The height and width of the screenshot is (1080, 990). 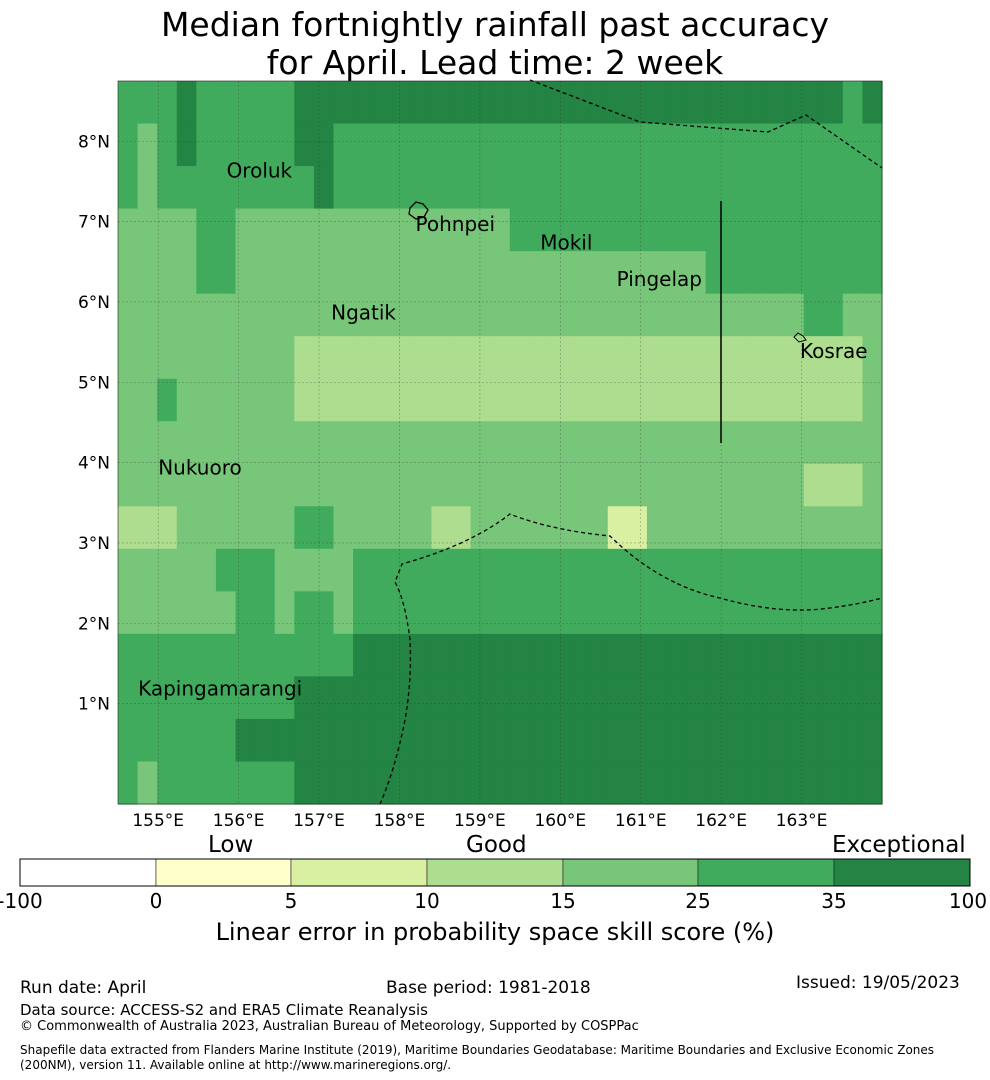 What do you see at coordinates (495, 62) in the screenshot?
I see `map-title-line2: for April. Lead time: 2 week` at bounding box center [495, 62].